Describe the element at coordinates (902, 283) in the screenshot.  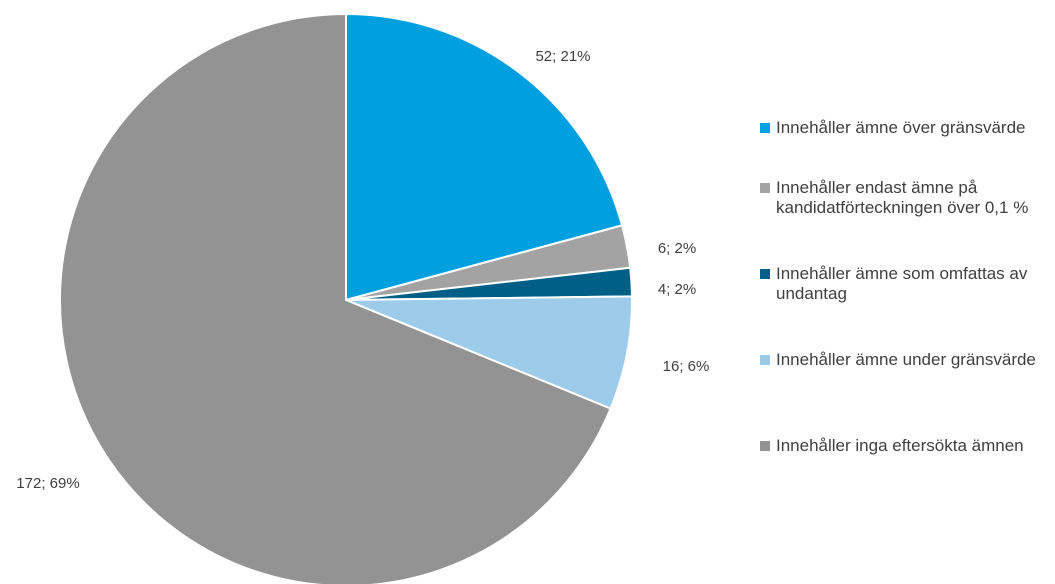
I see `legend-label: Innehåller ämne som omfattas av undantag` at that location.